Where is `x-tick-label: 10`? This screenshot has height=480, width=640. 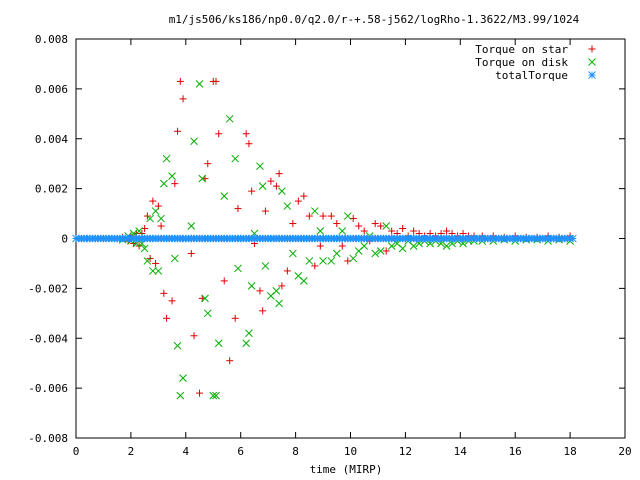
x-tick-label: 10 is located at coordinates (350, 451).